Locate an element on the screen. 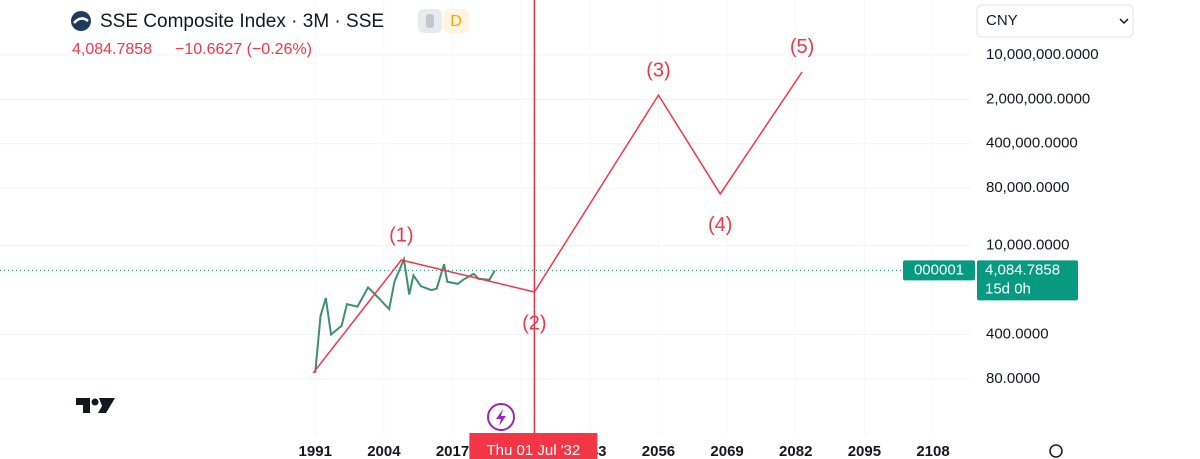 The width and height of the screenshot is (1200, 459). series-line is located at coordinates (405, 314).